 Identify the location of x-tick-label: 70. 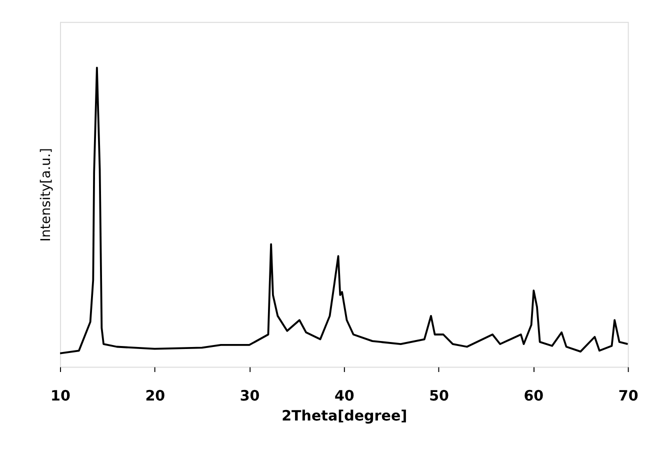
(628, 396).